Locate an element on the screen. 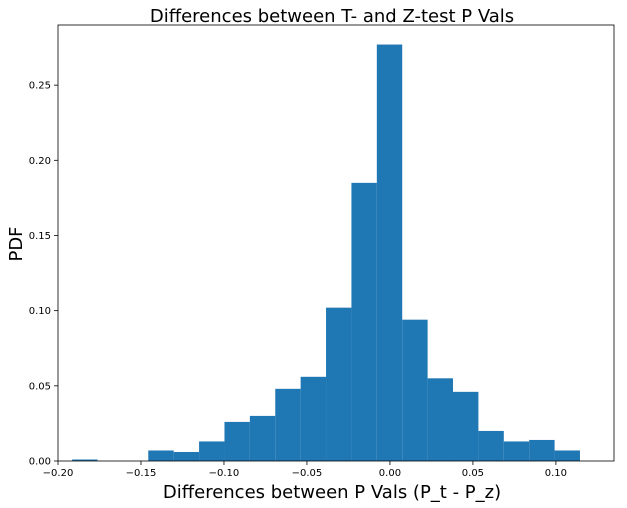 Image resolution: width=627 pixels, height=508 pixels. x-tick-label: 0.00 is located at coordinates (390, 473).